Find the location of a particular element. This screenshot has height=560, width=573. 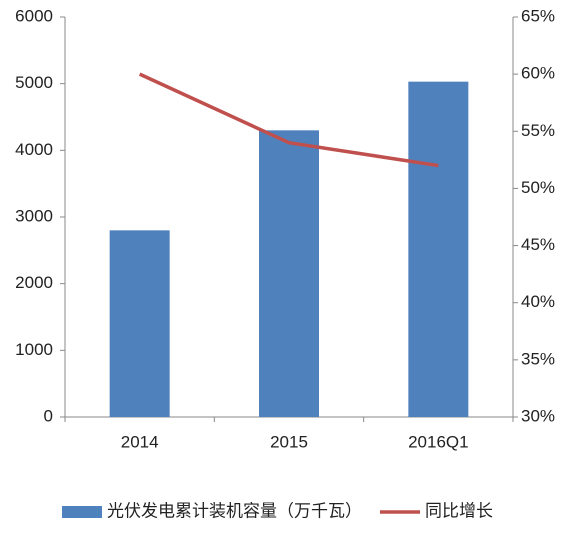

y2-tick-label: 35% is located at coordinates (538, 358).